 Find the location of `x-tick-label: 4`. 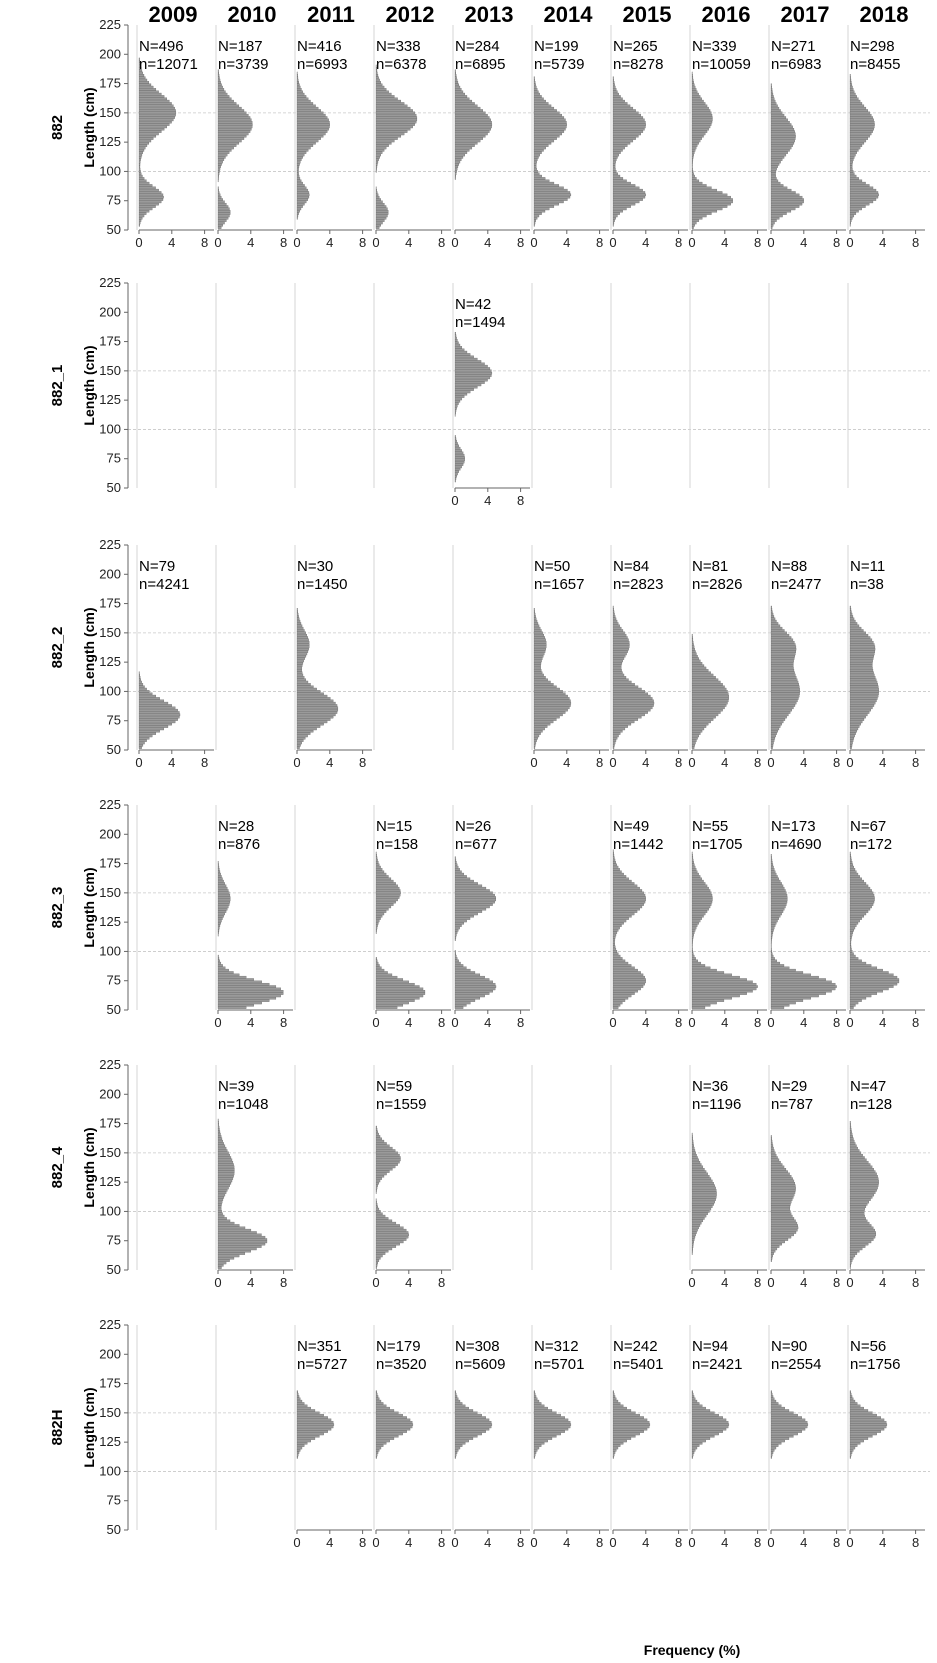

x-tick-label: 4 is located at coordinates (566, 1542).